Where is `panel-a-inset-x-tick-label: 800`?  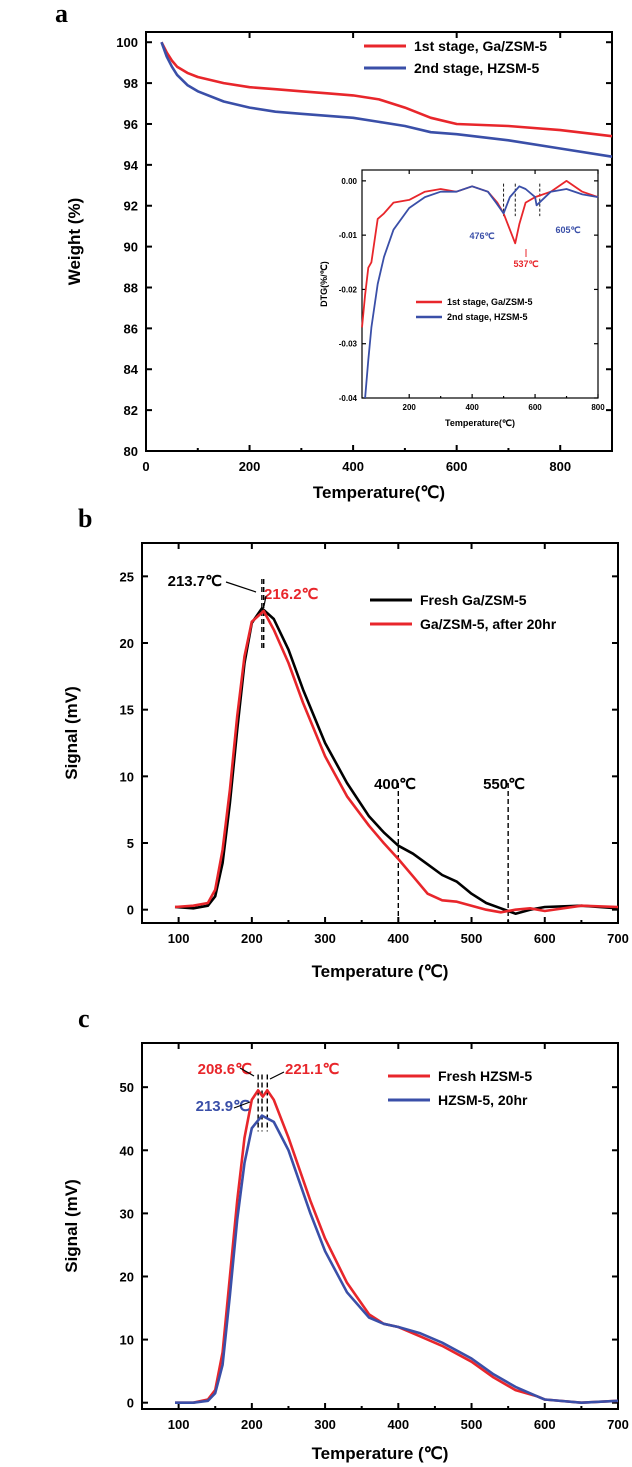 panel-a-inset-x-tick-label: 800 is located at coordinates (598, 407).